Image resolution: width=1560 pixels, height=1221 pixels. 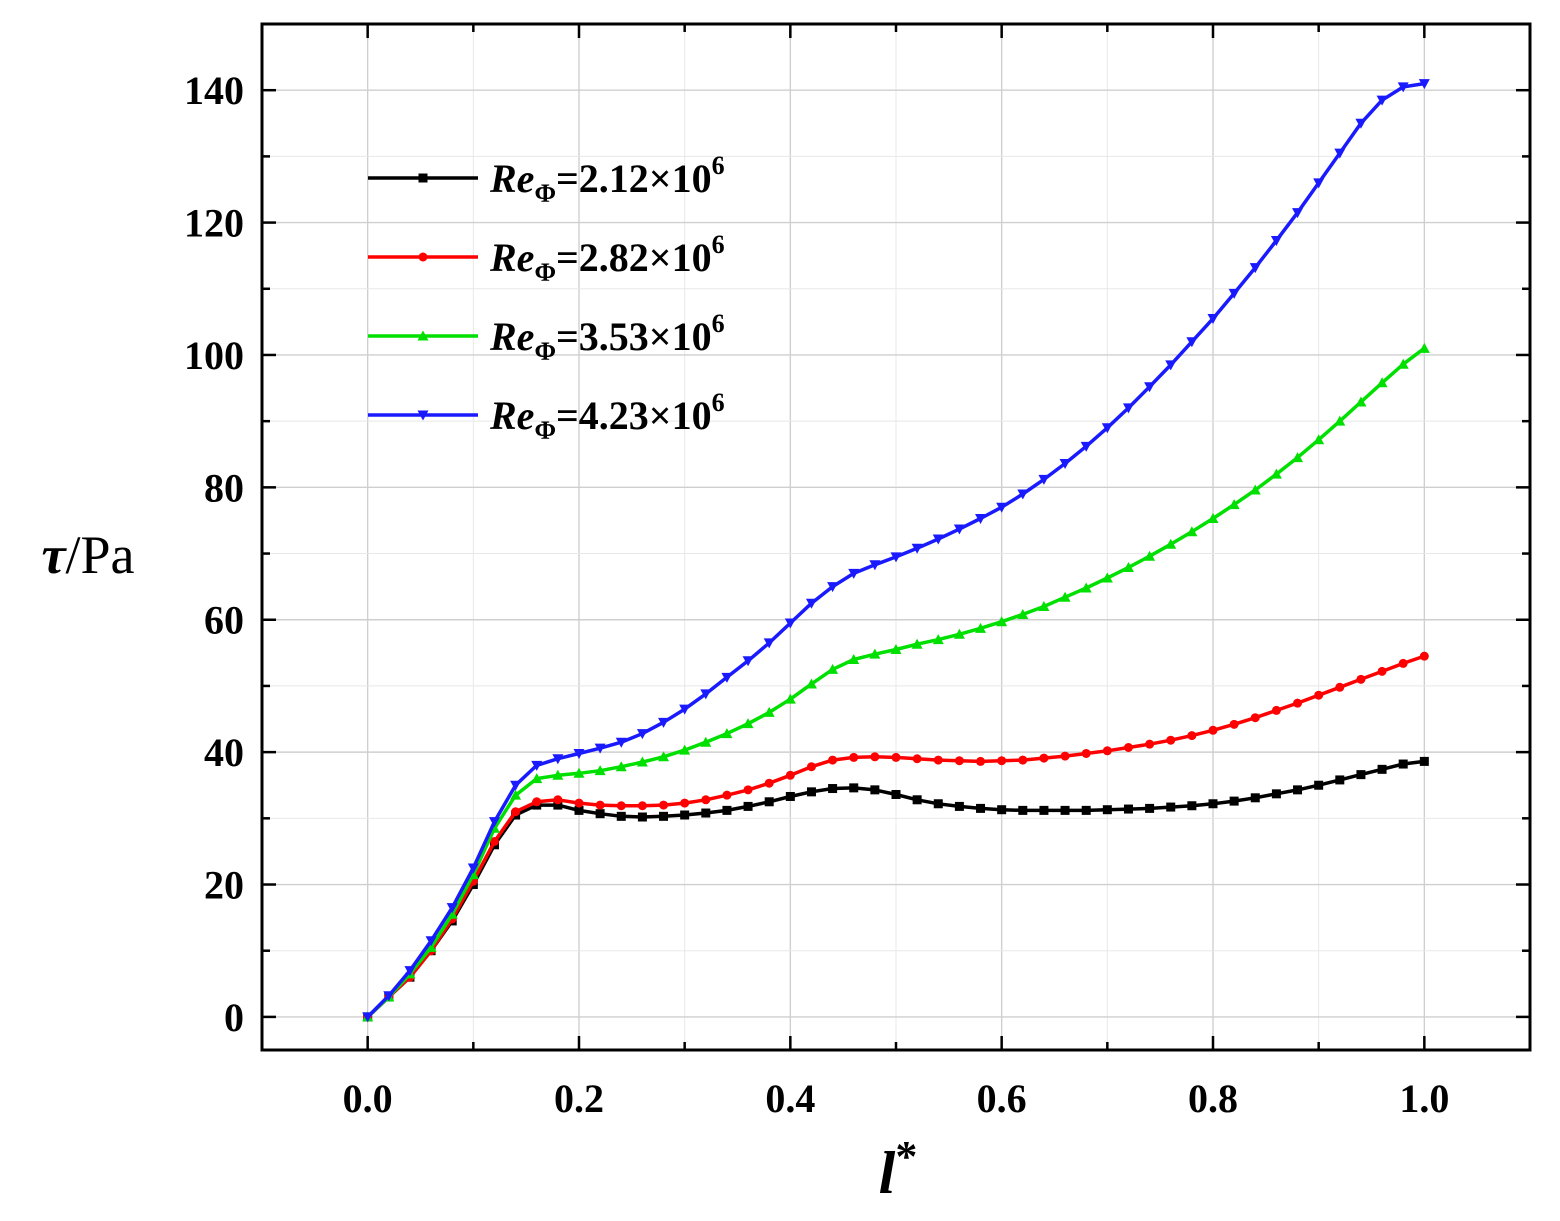 What do you see at coordinates (214, 355) in the screenshot?
I see `y-tick-label: 100` at bounding box center [214, 355].